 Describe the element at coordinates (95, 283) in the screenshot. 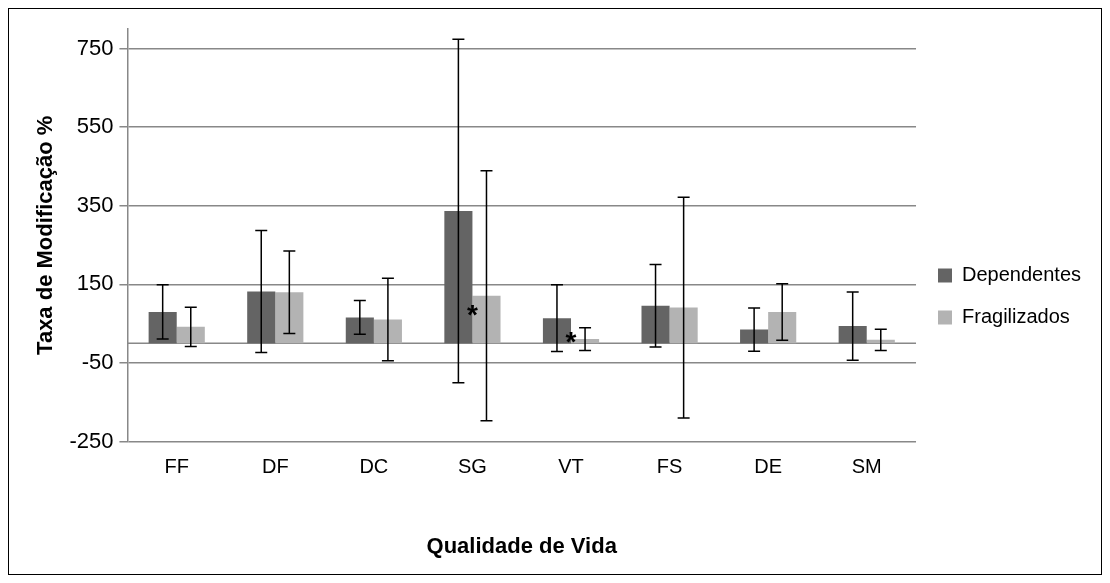

I see `y-tick-label: 150` at that location.